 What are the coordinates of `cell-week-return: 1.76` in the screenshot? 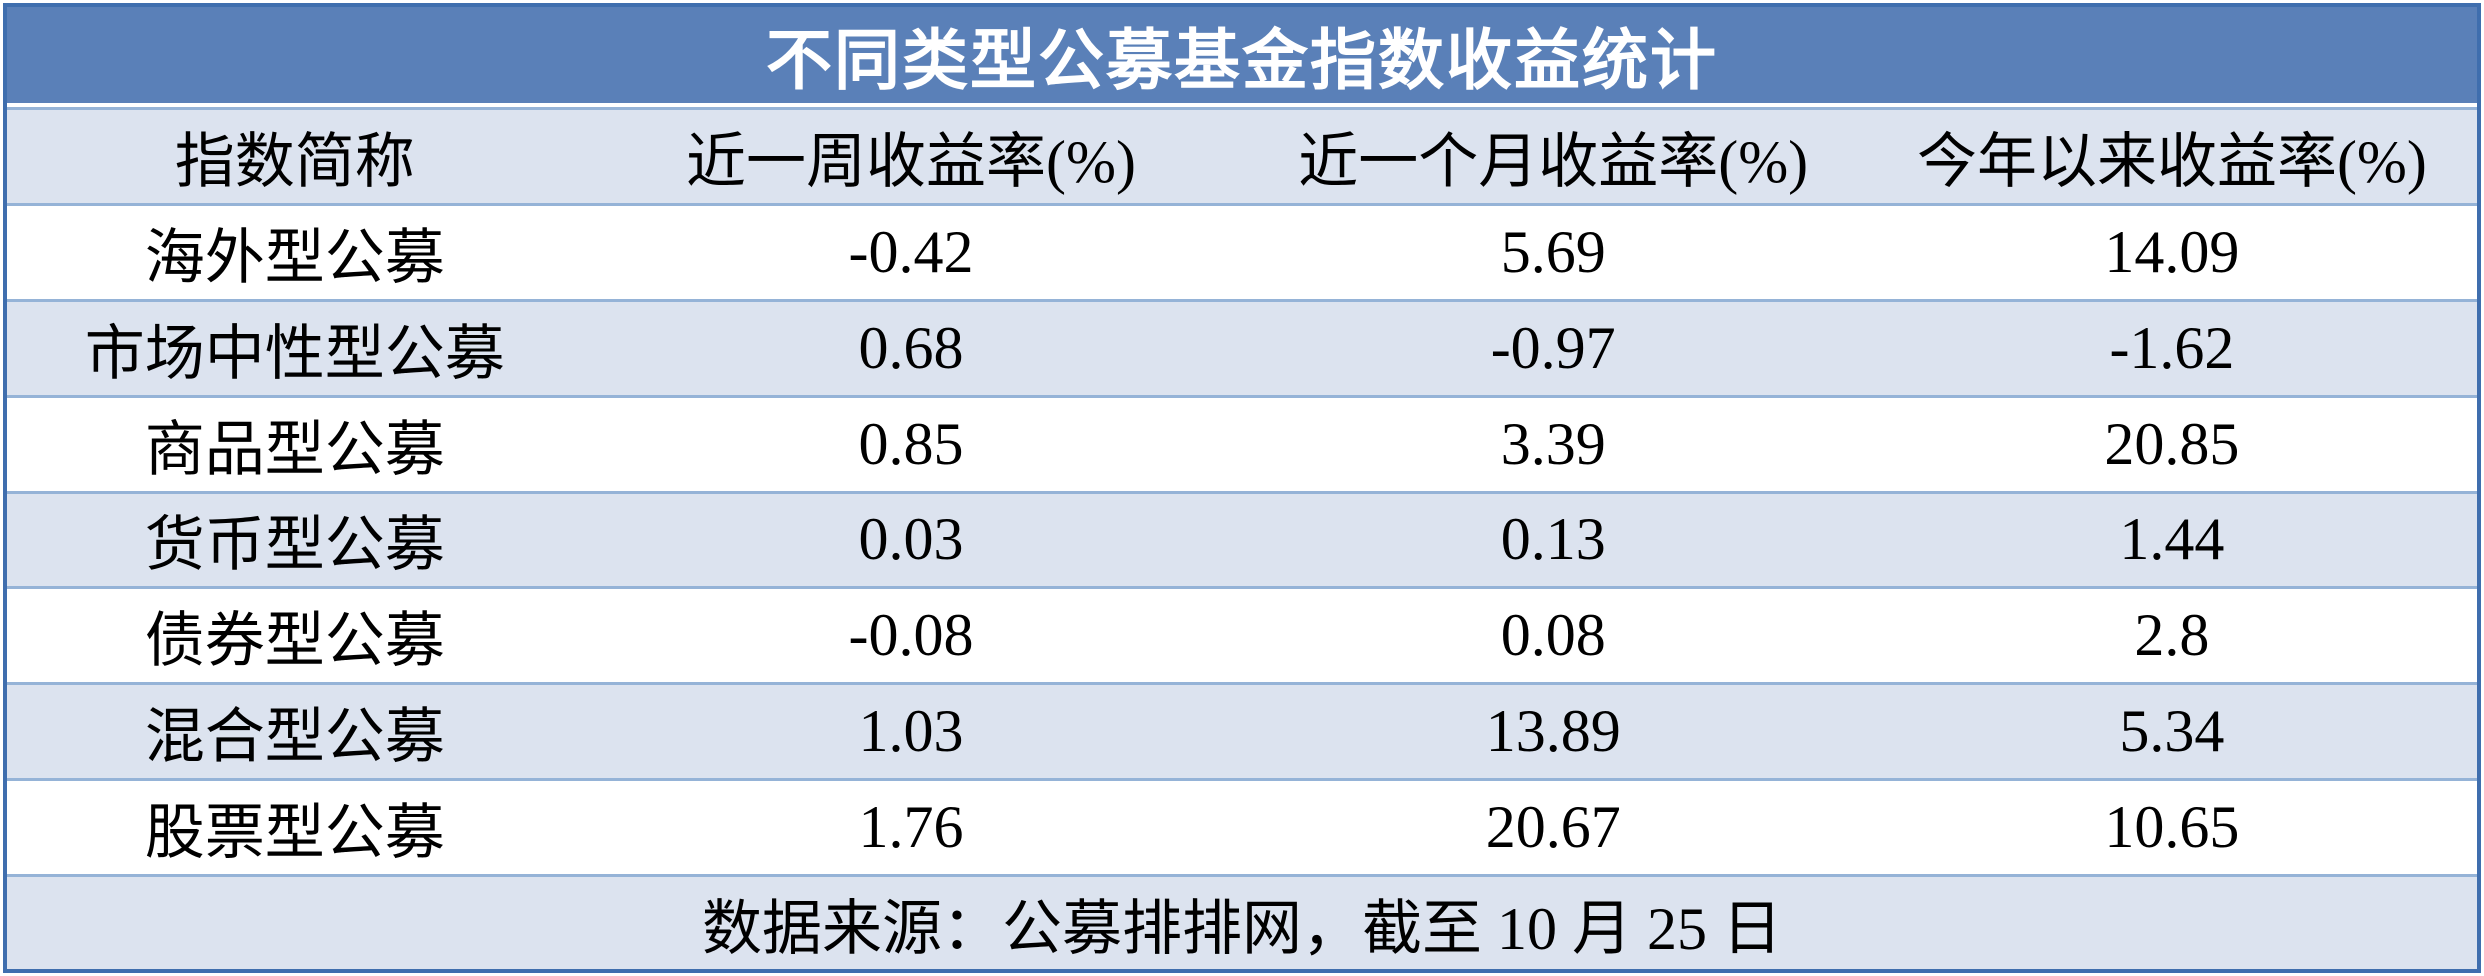 It's located at (911, 827).